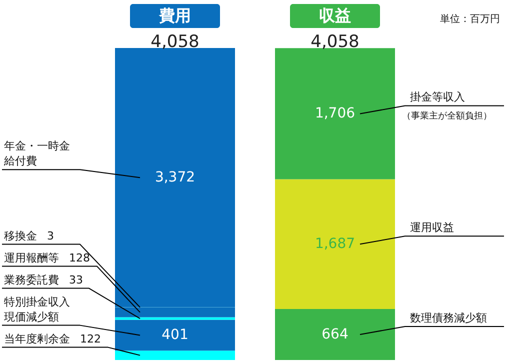 Image resolution: width=506 pixels, height=364 pixels. I want to click on text: 特別掛金収入現価減少額, so click(37, 309).